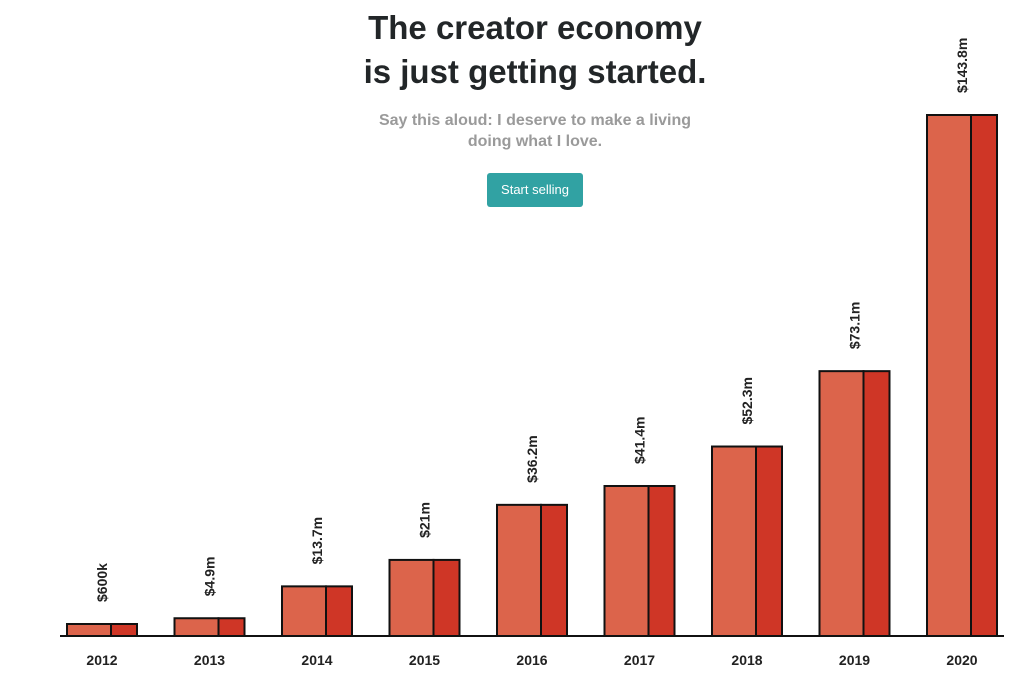 Image resolution: width=1024 pixels, height=678 pixels. I want to click on title-line-1: The creator economy, so click(535, 27).